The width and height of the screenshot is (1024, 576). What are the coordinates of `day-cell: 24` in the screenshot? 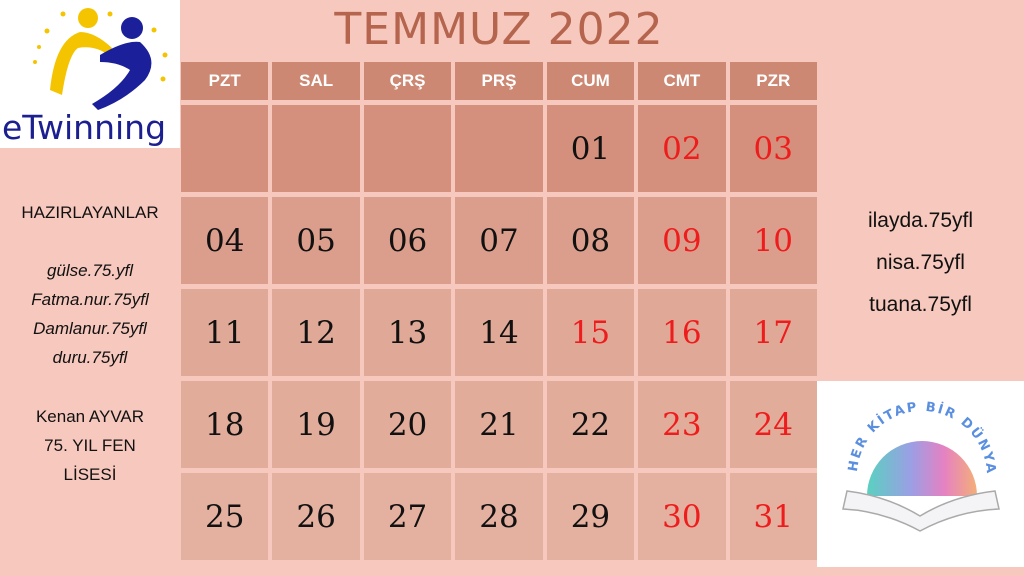 It's located at (773, 424).